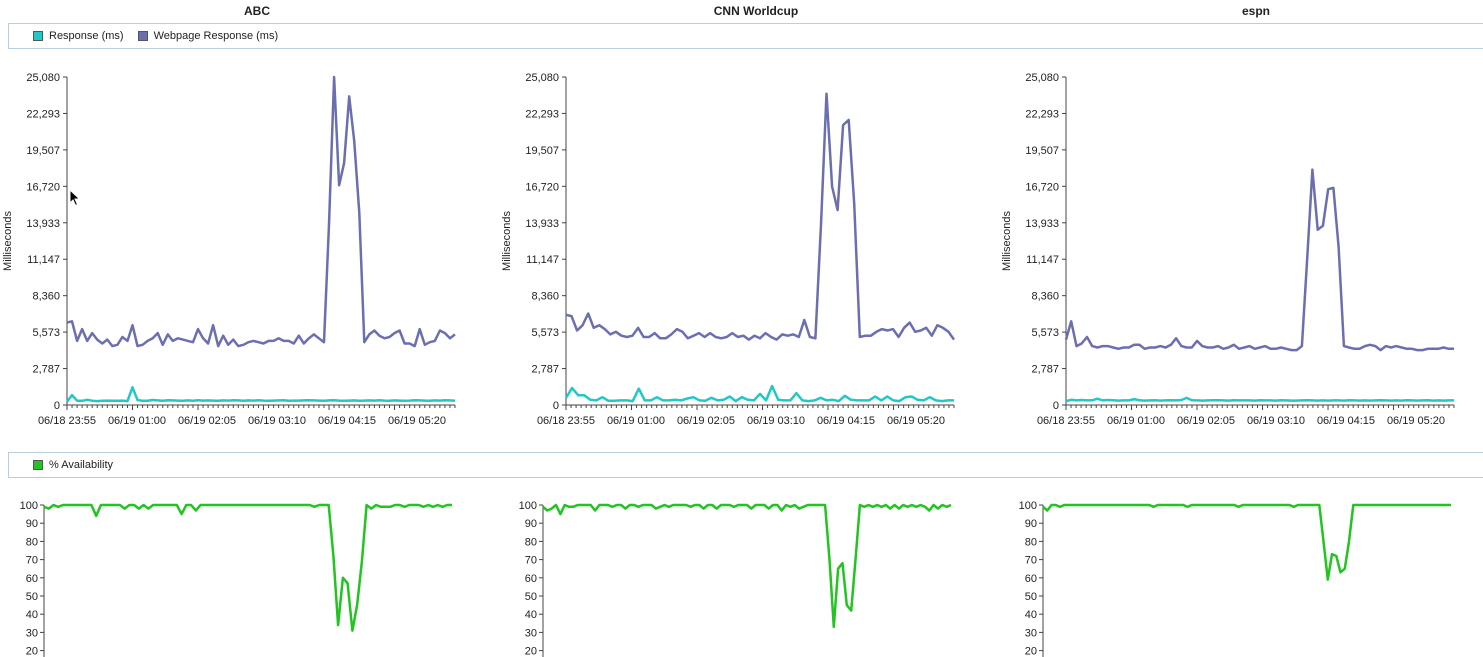  What do you see at coordinates (75, 198) in the screenshot?
I see `mouse-cursor-icon` at bounding box center [75, 198].